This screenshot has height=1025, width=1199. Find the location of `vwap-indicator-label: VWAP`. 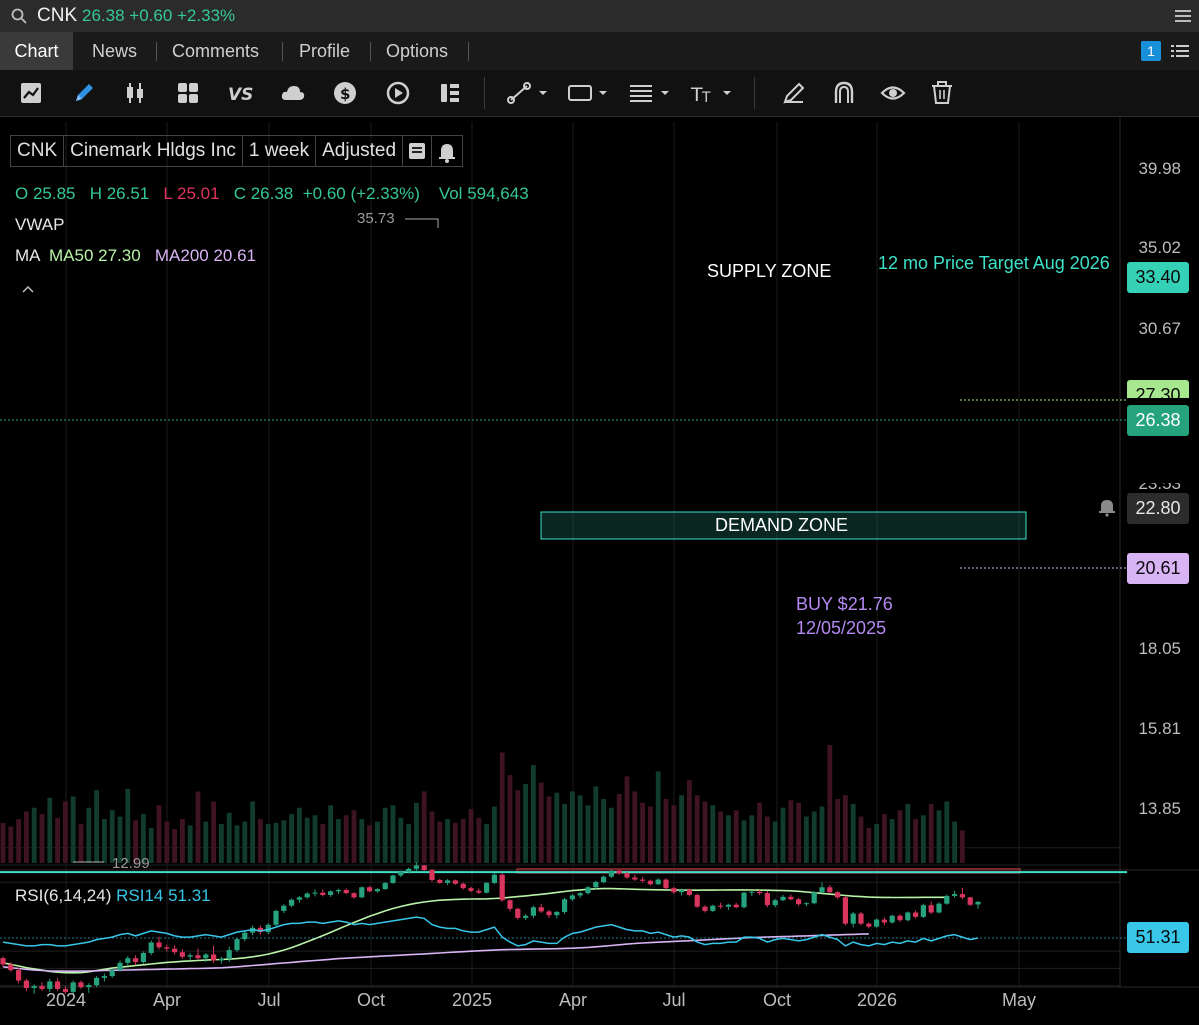

vwap-indicator-label: VWAP is located at coordinates (40, 224).